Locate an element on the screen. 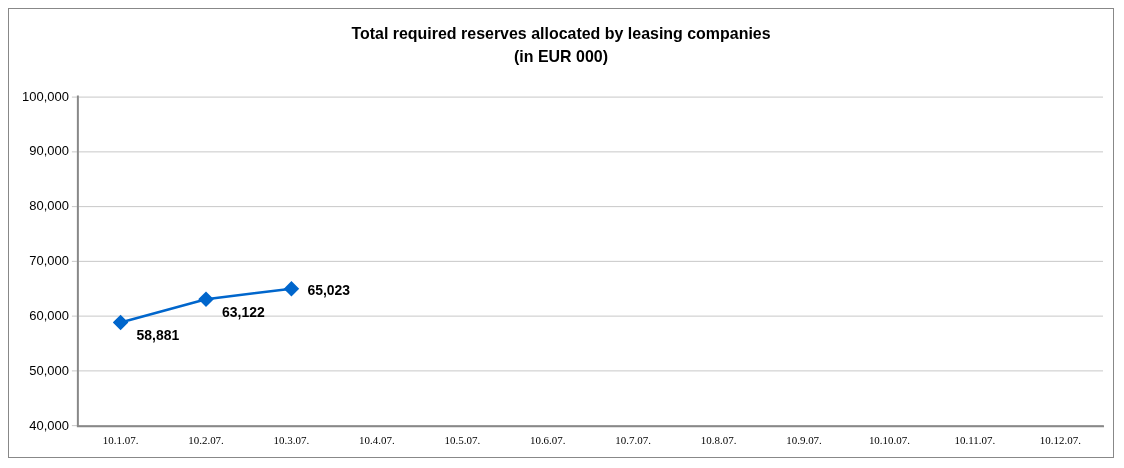  y-tick-label: 40,000 is located at coordinates (49, 425).